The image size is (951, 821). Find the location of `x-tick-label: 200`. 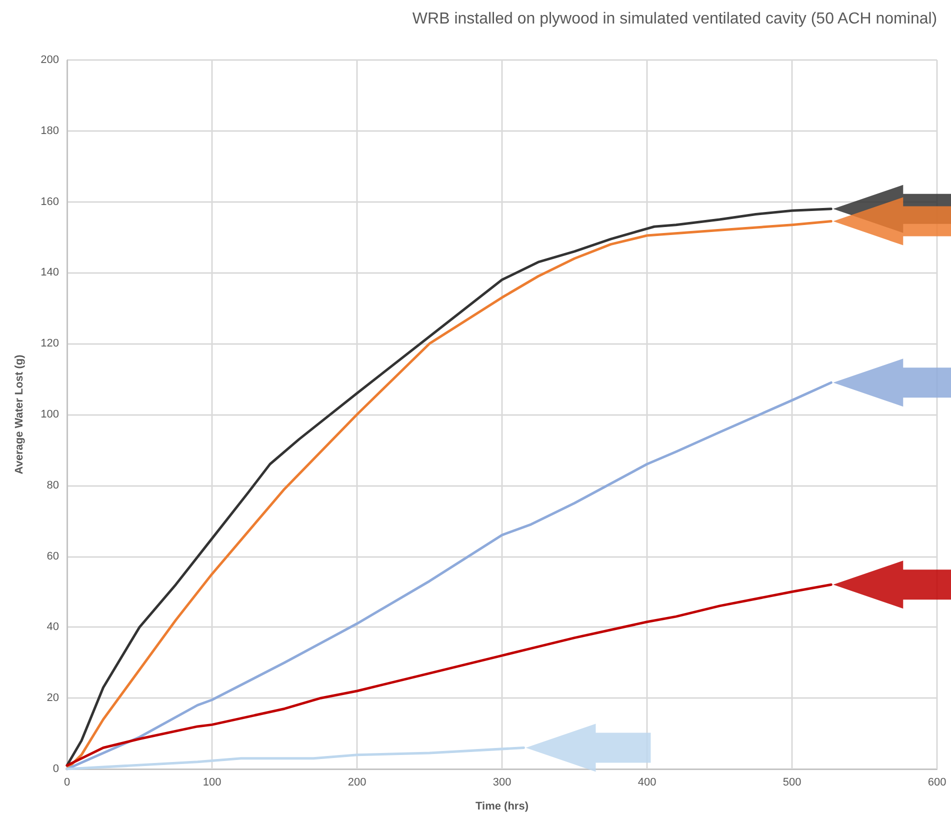

x-tick-label: 200 is located at coordinates (357, 782).